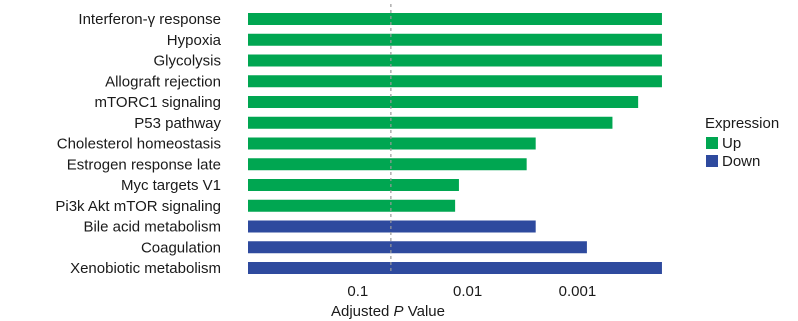  Describe the element at coordinates (399, 311) in the screenshot. I see `x-axis-label-italic: P` at that location.